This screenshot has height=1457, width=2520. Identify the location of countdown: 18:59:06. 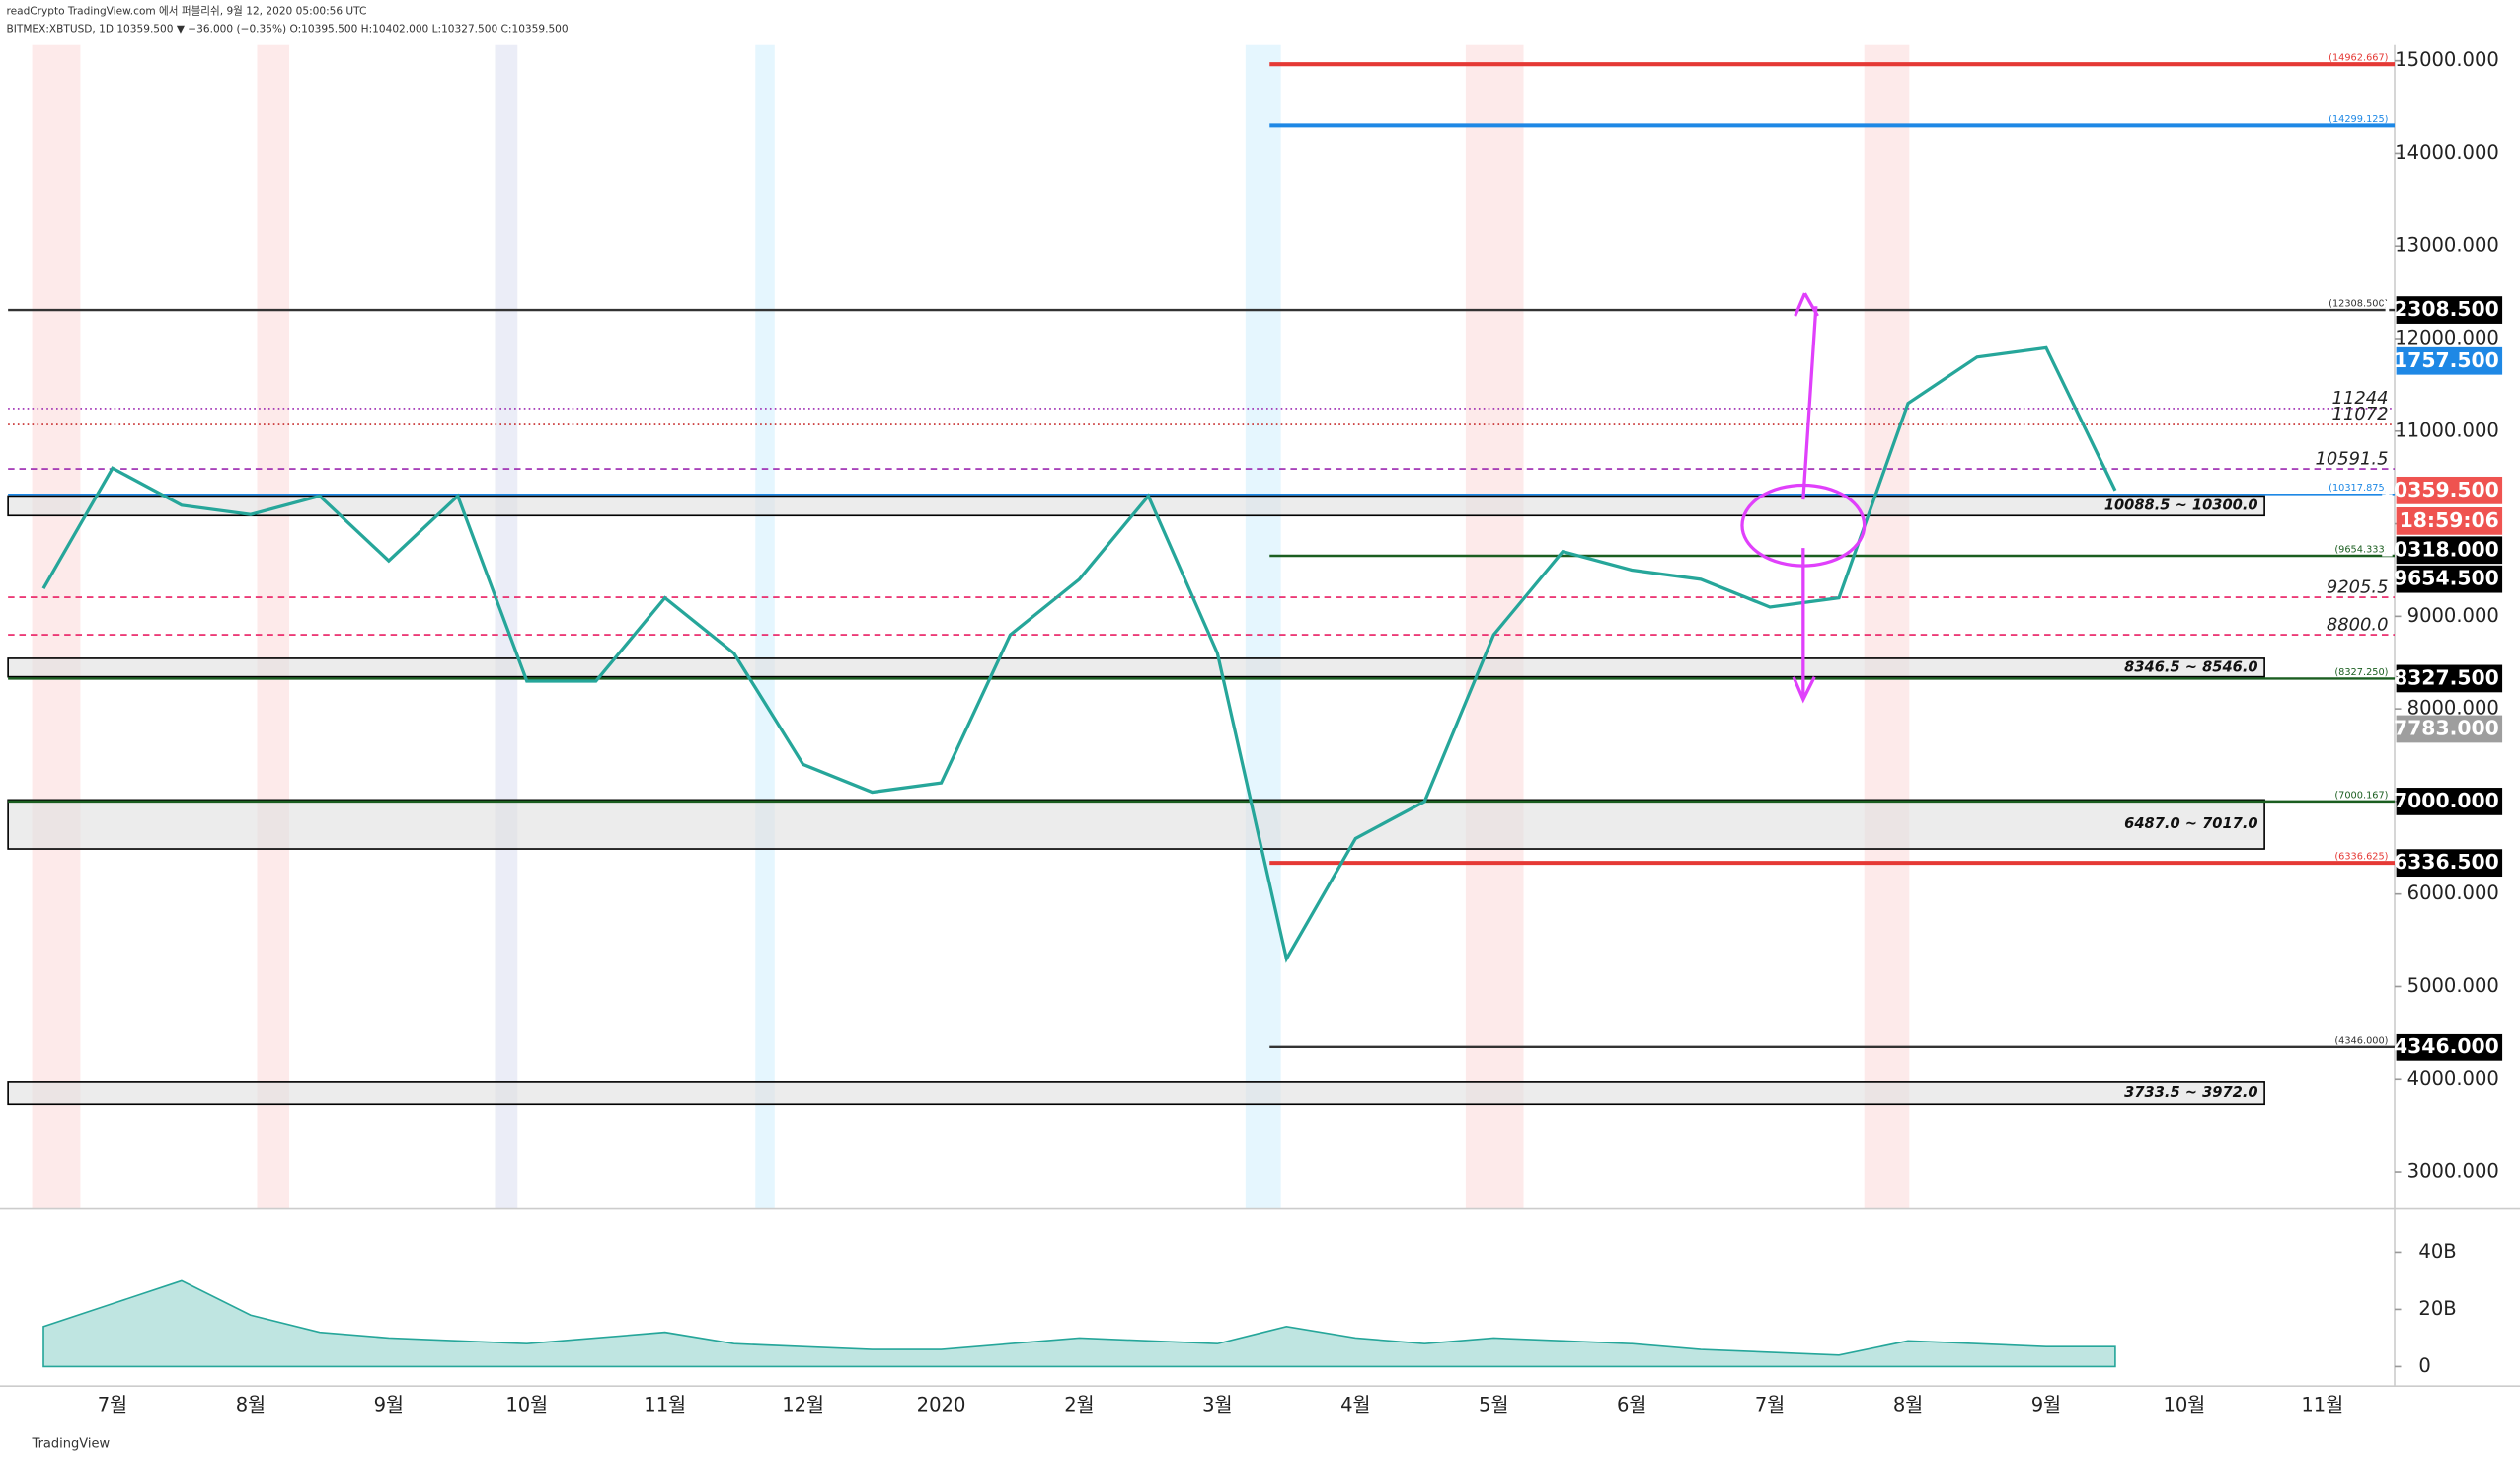
(2449, 520).